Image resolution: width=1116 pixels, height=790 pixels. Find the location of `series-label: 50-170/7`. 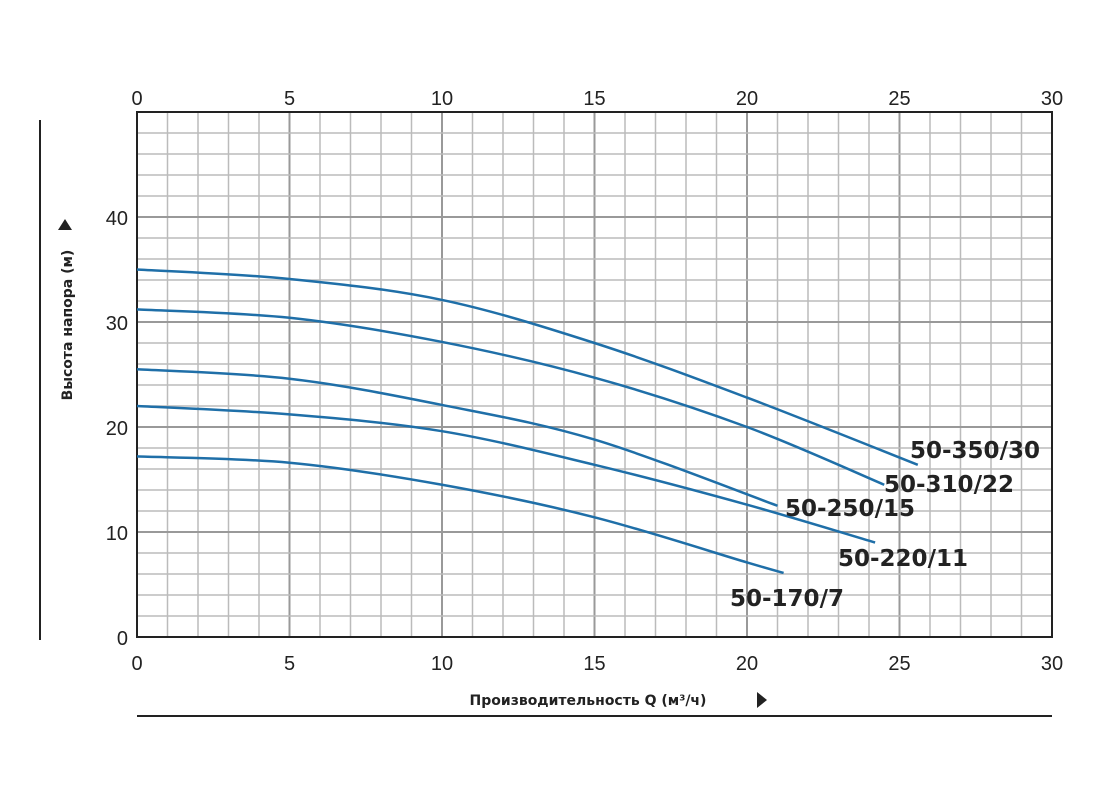

series-label: 50-170/7 is located at coordinates (787, 599).